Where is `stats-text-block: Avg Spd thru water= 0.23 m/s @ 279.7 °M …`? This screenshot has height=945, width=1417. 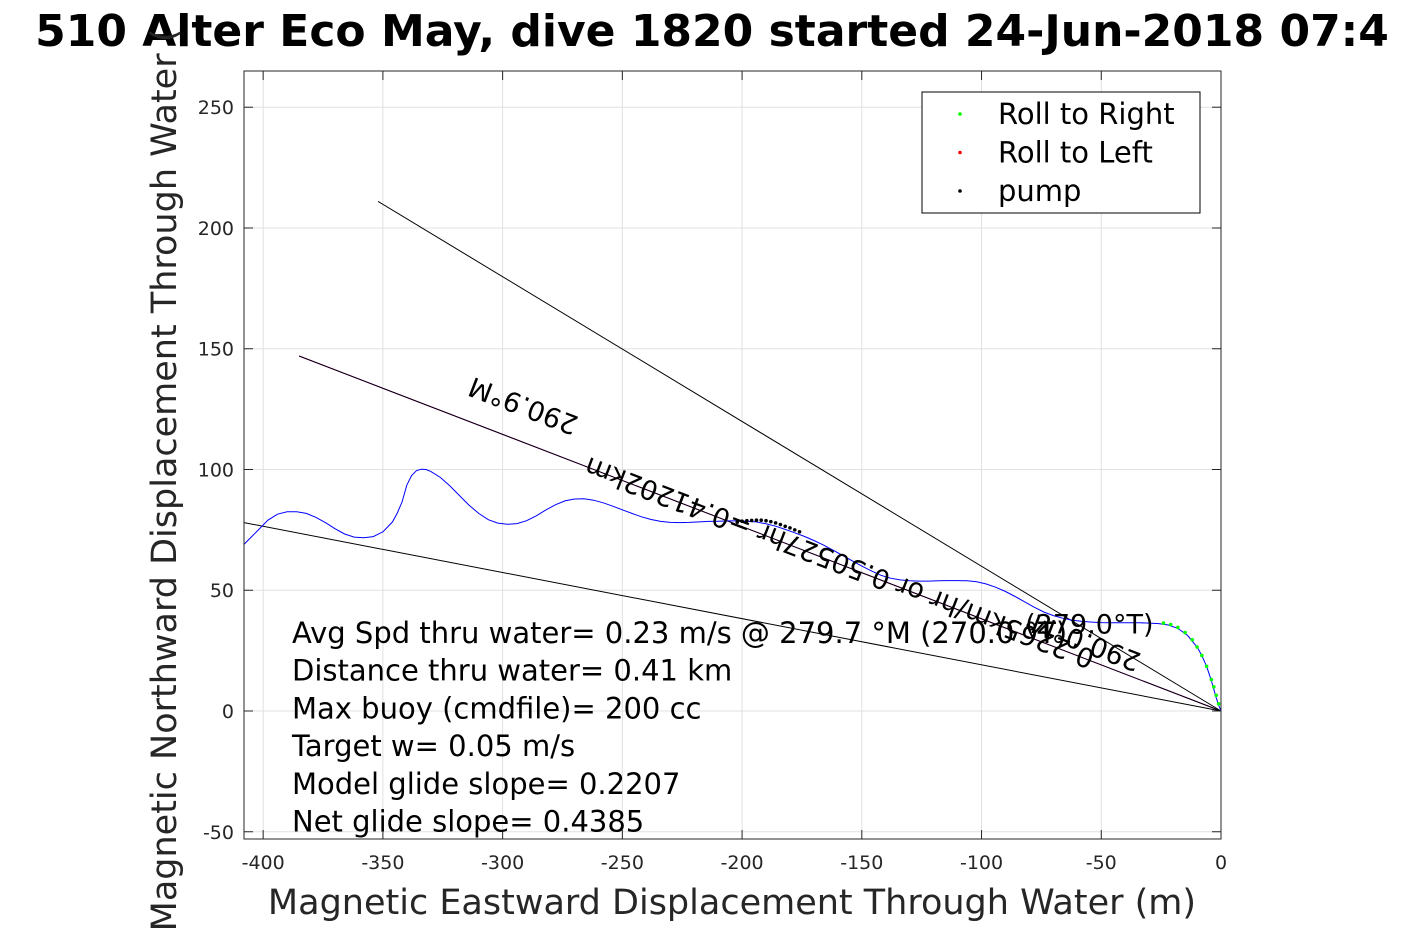
stats-text-block: Avg Spd thru water= 0.23 m/s @ 279.7 °M … is located at coordinates (679, 727).